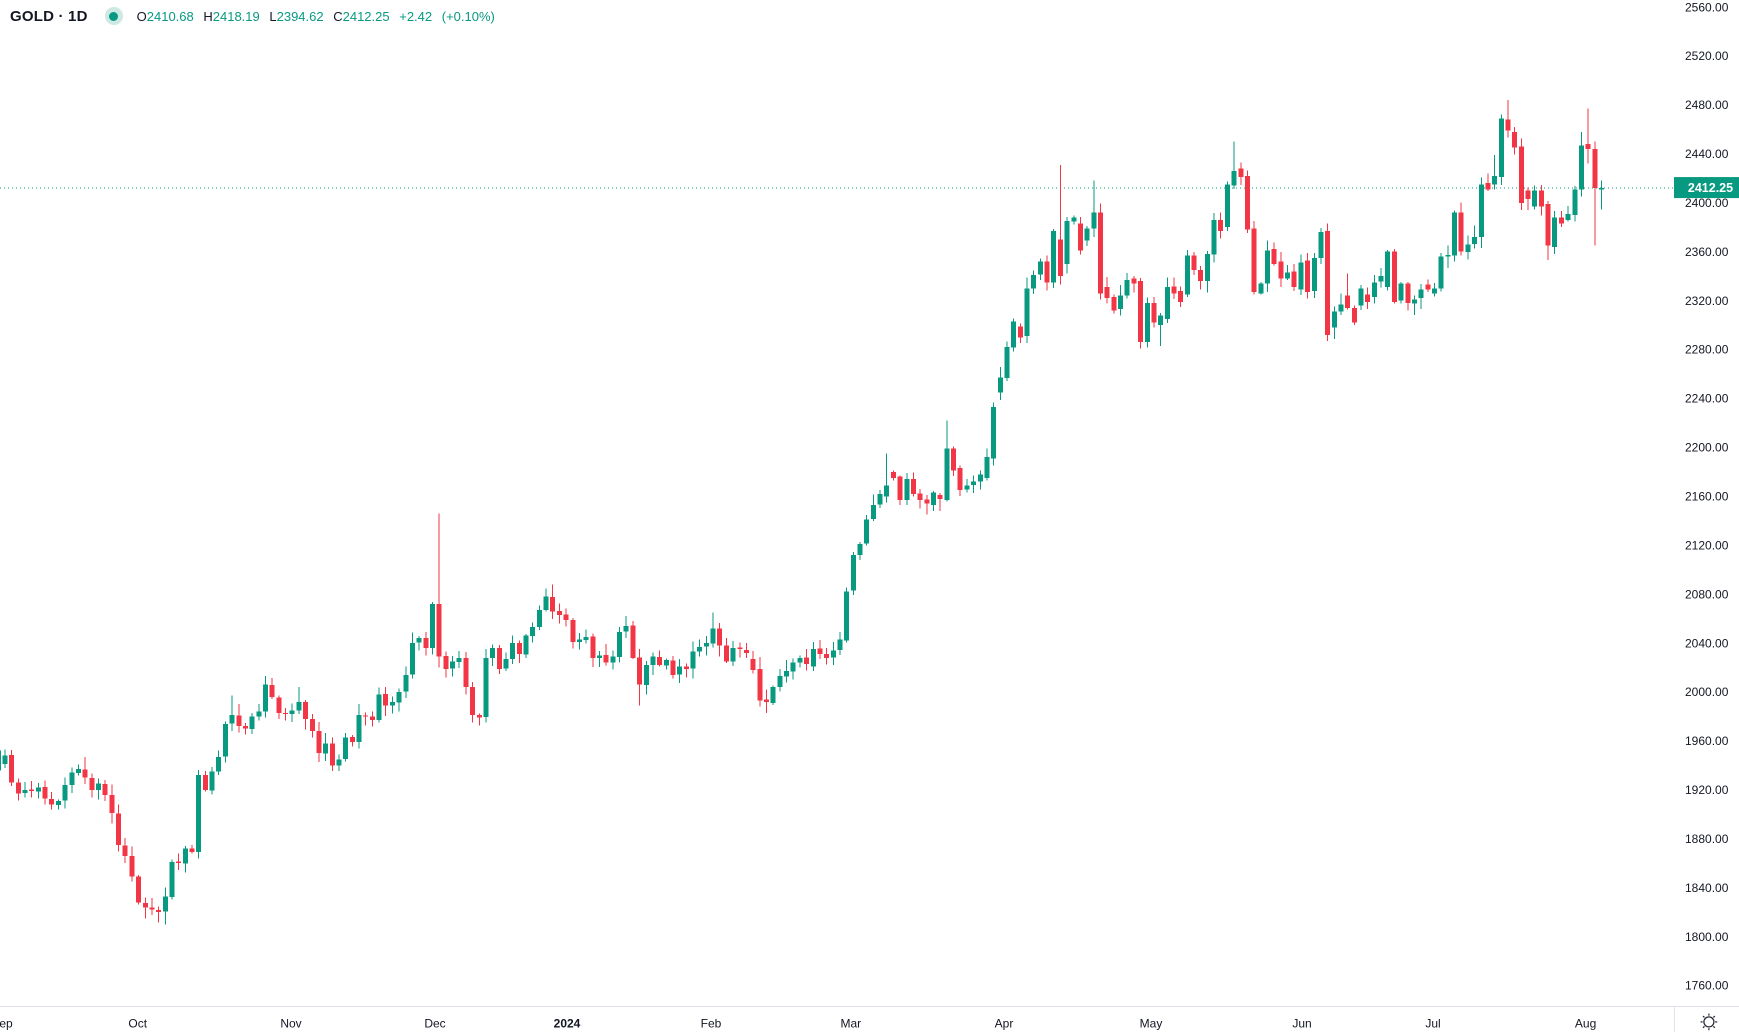 This screenshot has width=1739, height=1032. What do you see at coordinates (1707, 692) in the screenshot?
I see `svg-text: 2000.00` at bounding box center [1707, 692].